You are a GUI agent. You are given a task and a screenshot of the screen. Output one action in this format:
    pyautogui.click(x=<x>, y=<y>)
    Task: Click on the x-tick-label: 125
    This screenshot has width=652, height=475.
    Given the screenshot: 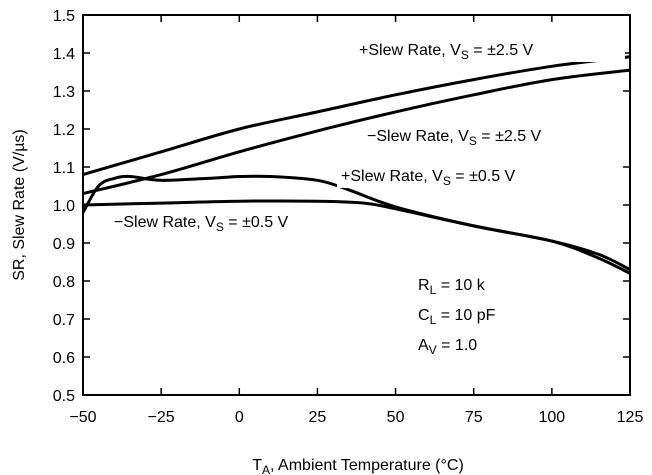 What is the action you would take?
    pyautogui.click(x=630, y=417)
    